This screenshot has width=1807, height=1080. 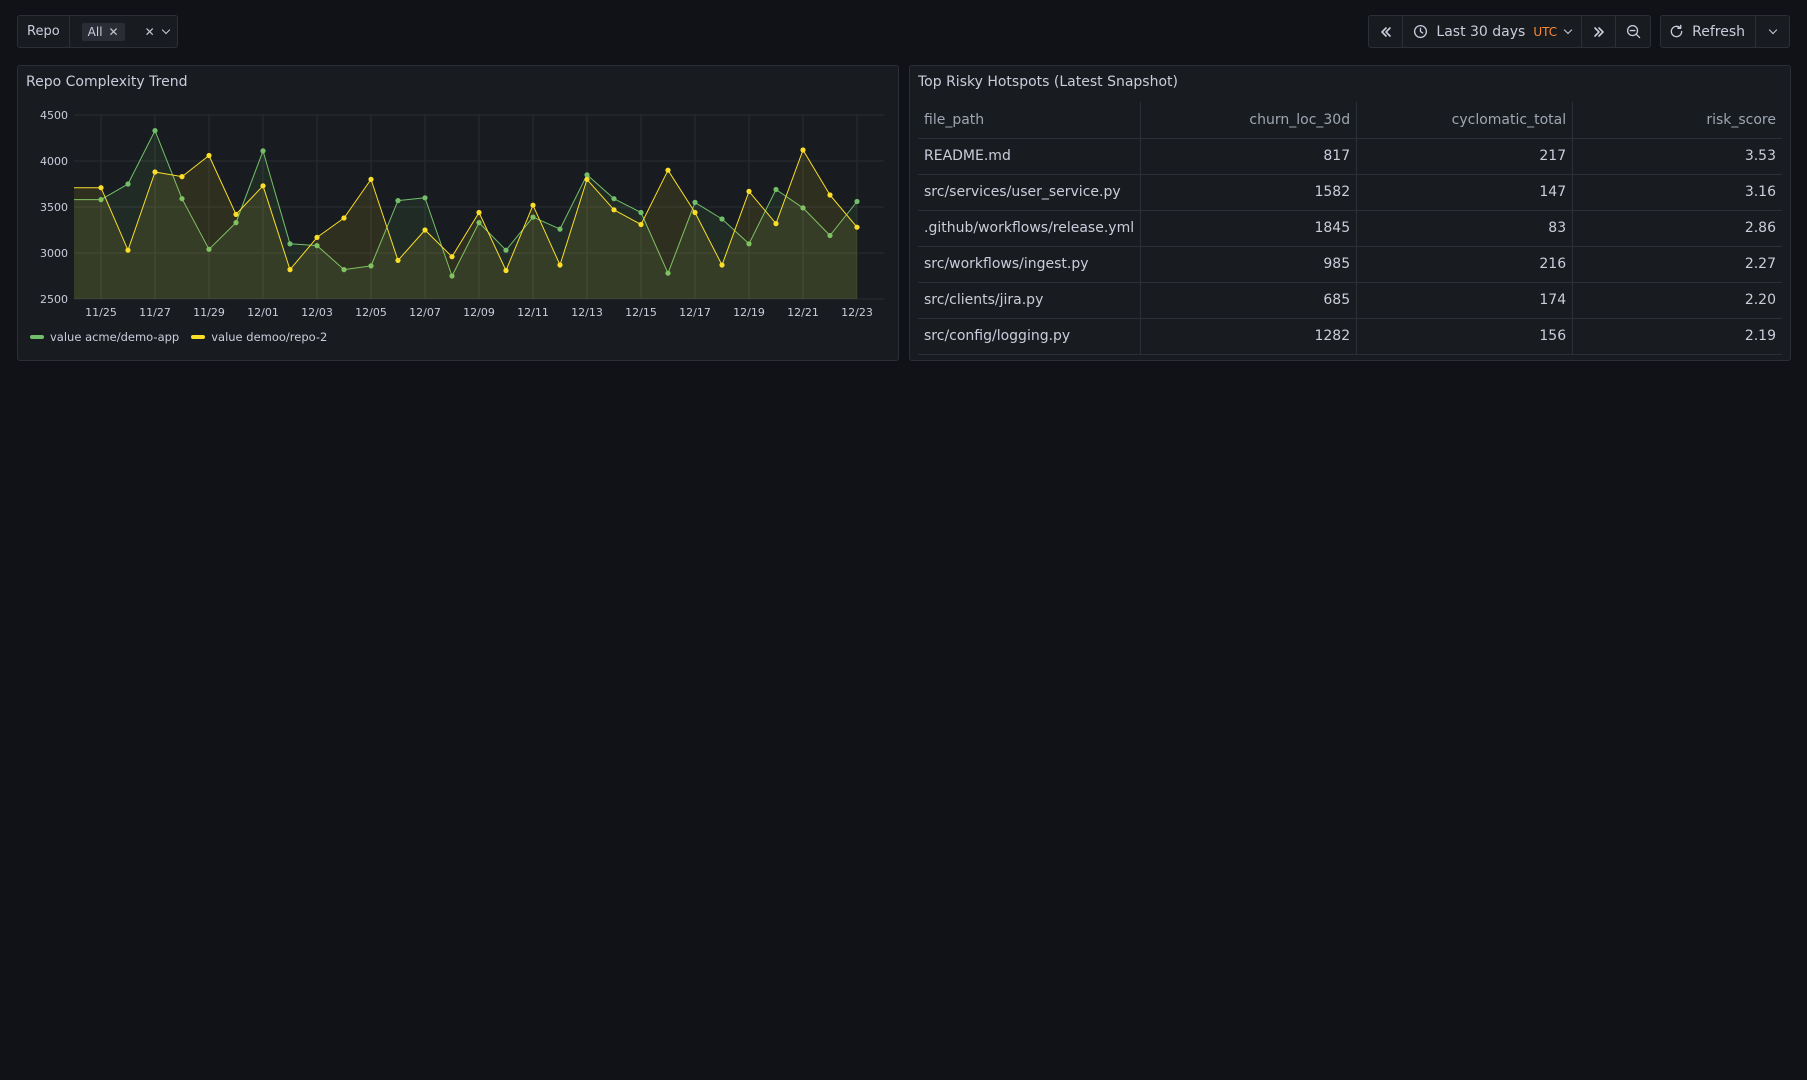 I want to click on cell-churn: 985, so click(x=1249, y=264).